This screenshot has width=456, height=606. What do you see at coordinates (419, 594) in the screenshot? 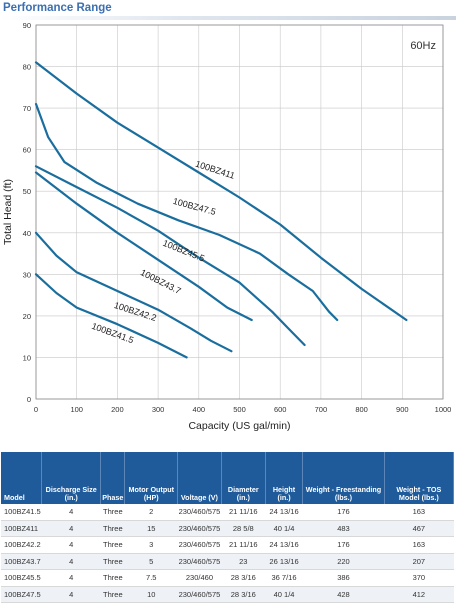
I see `table-cell: 412` at bounding box center [419, 594].